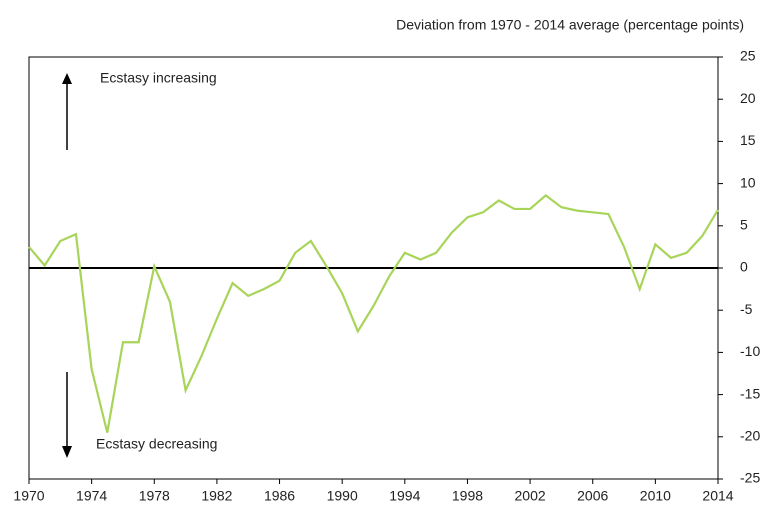  I want to click on y-tick-label: 5, so click(744, 225).